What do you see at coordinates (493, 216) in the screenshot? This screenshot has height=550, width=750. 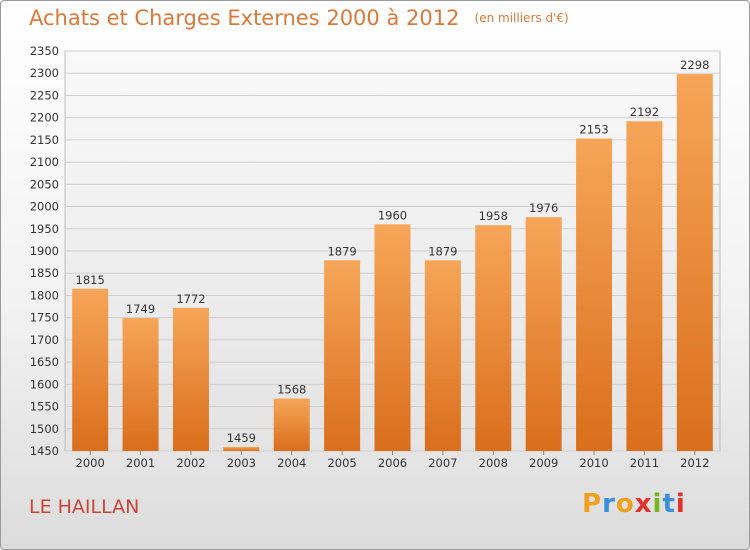 I see `data-label: 1958` at bounding box center [493, 216].